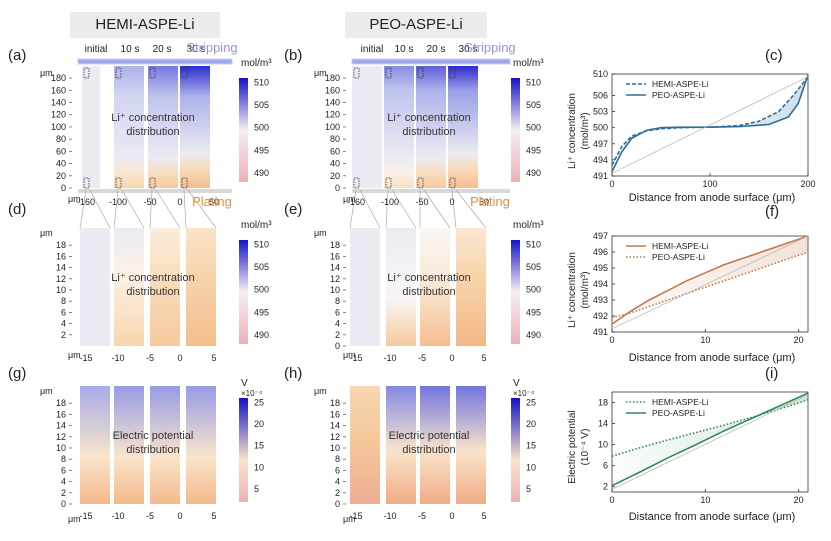 The width and height of the screenshot is (831, 541). I want to click on y-tick-label: 140, so click(58, 103).